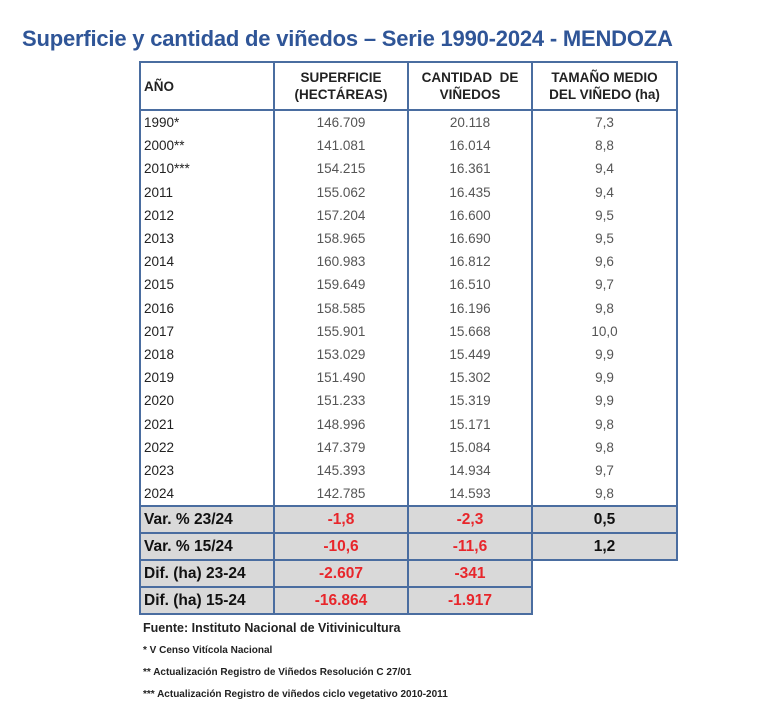  Describe the element at coordinates (470, 94) in the screenshot. I see `header-count-line2: VIÑEDOS` at that location.